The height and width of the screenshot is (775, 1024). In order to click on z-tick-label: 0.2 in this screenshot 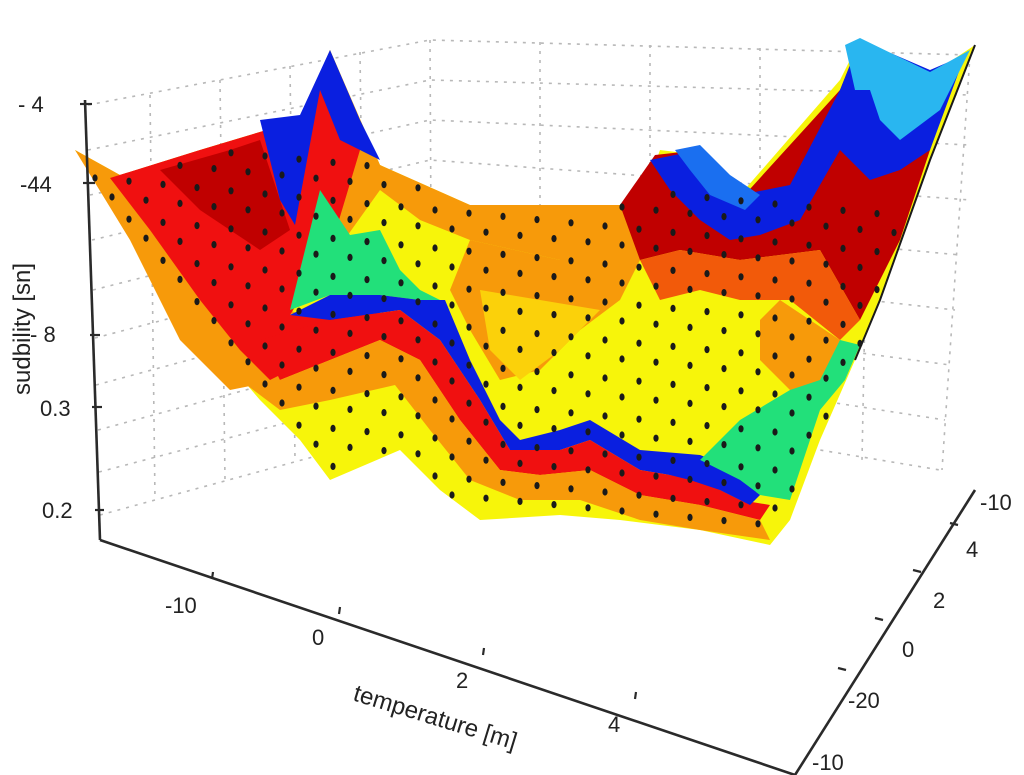, I will do `click(57, 510)`.